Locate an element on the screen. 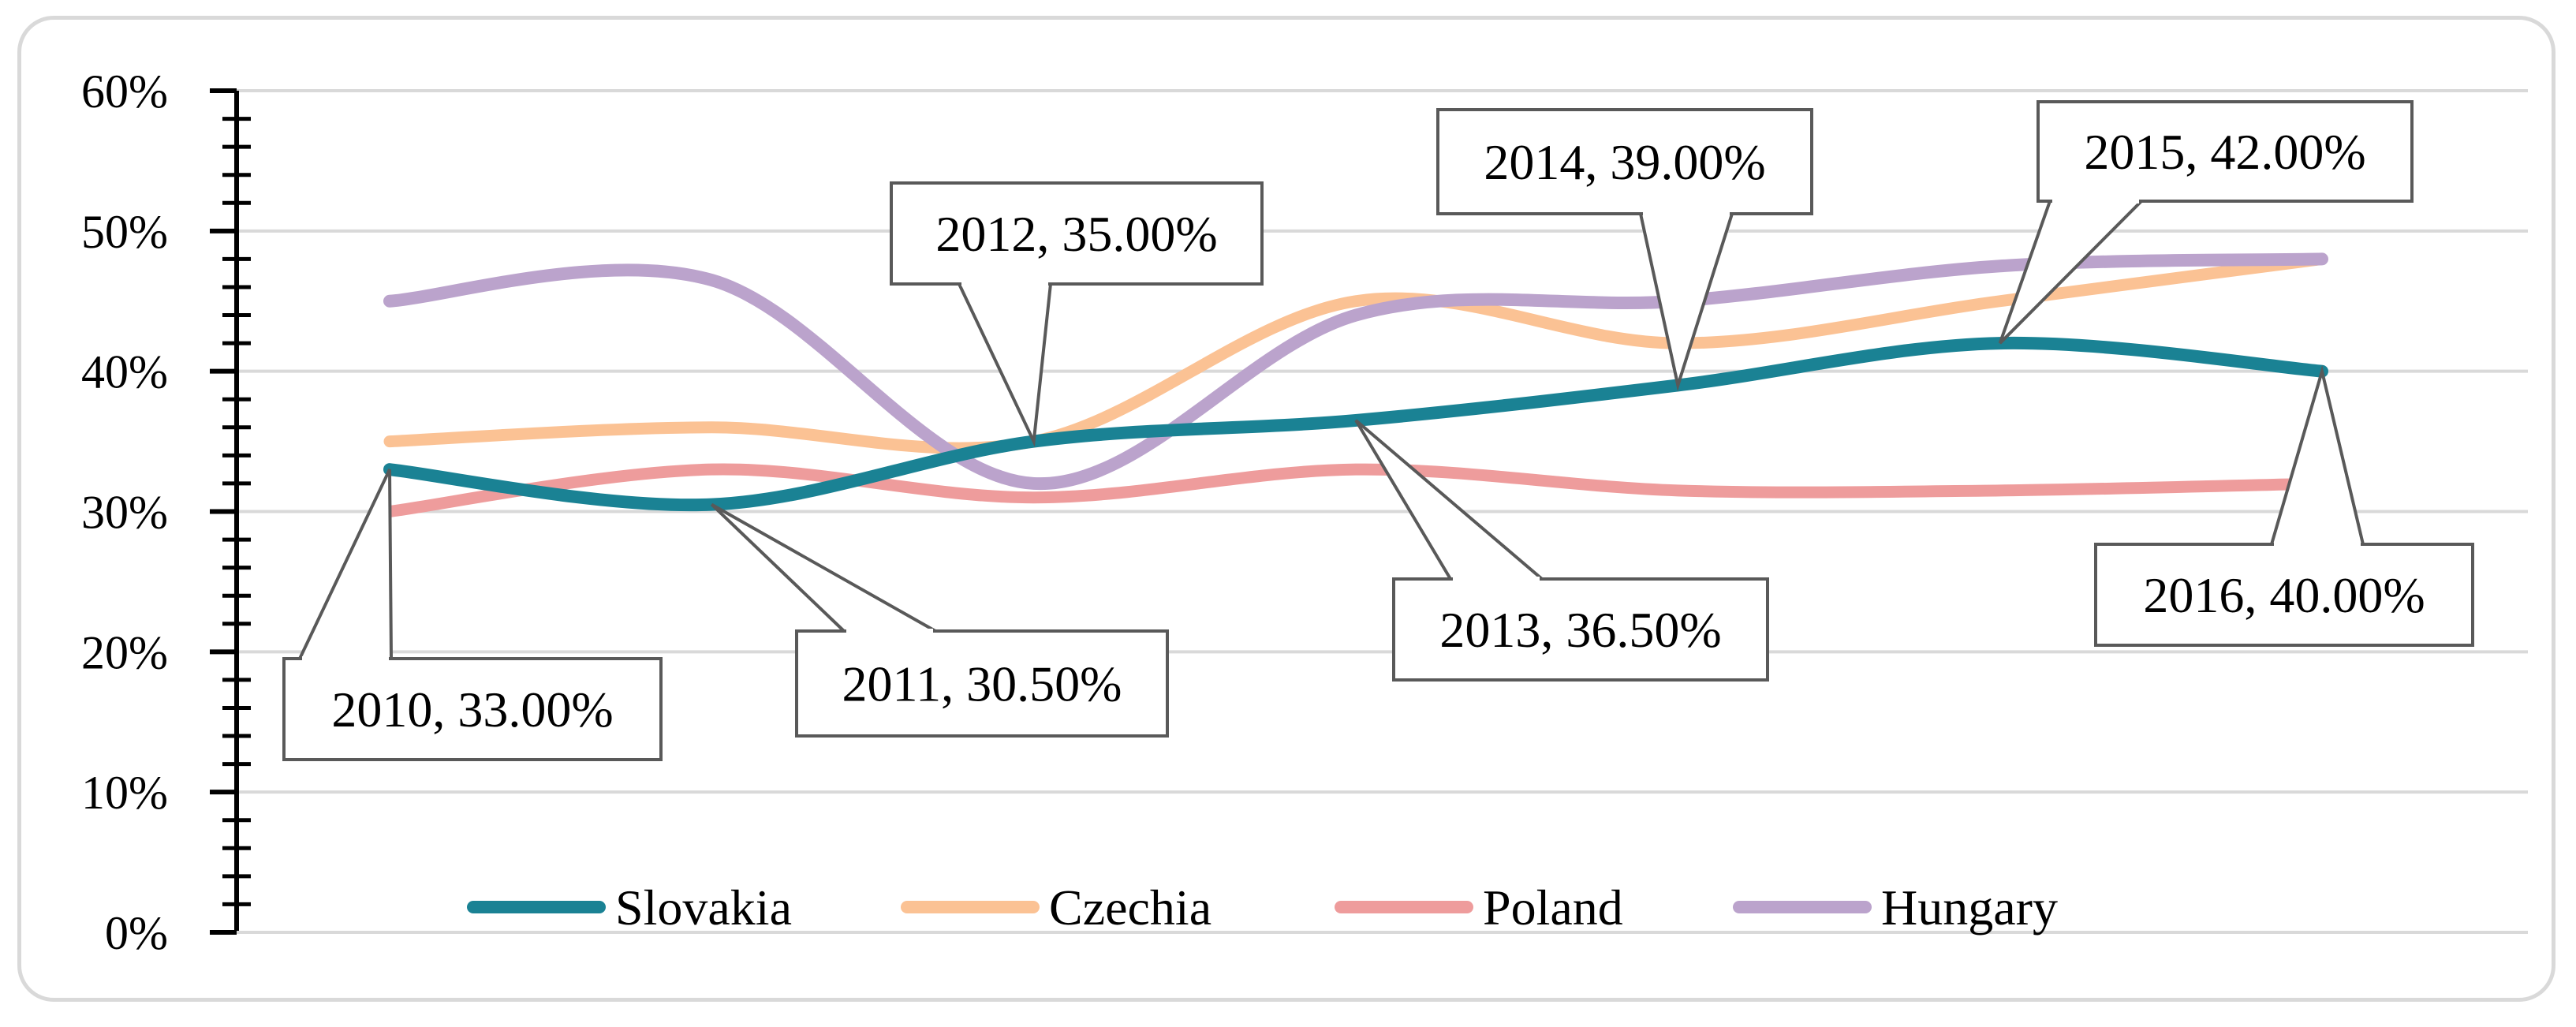  callout-label: 2016, 40.00% is located at coordinates (2284, 595).